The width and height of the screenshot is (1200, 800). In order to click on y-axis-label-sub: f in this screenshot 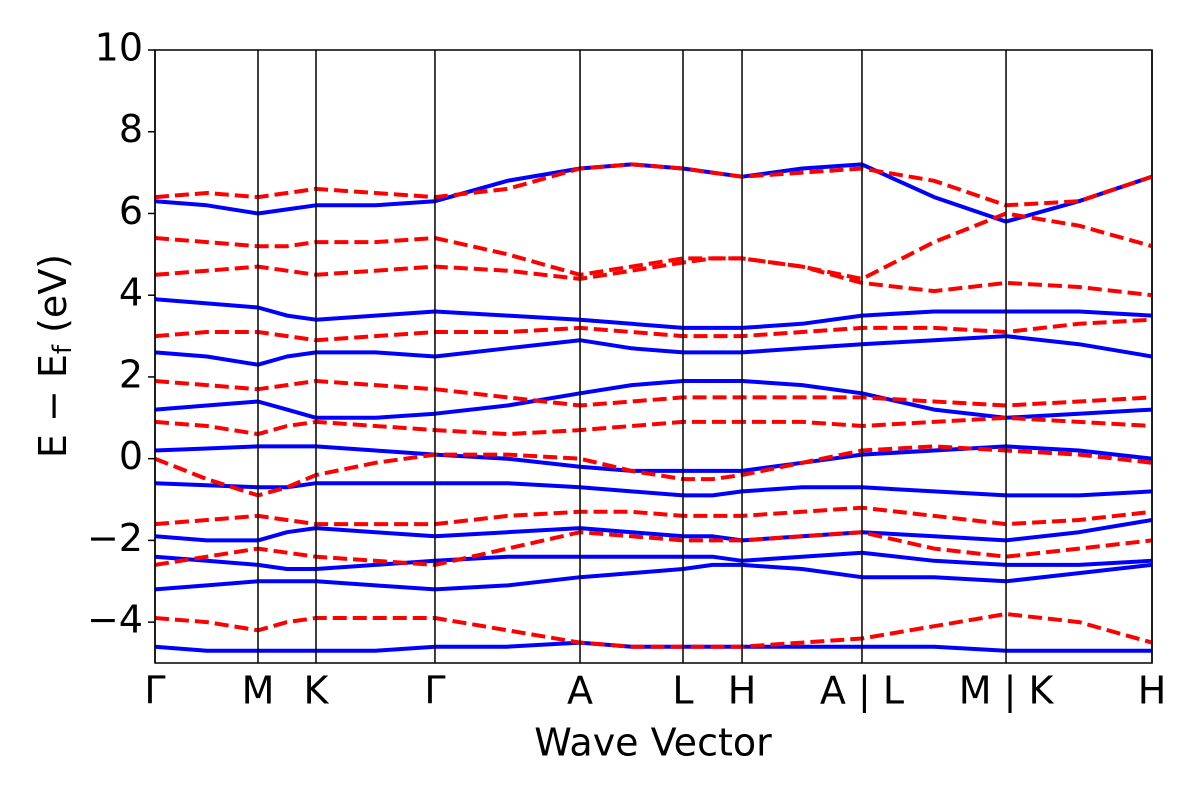, I will do `click(63, 349)`.